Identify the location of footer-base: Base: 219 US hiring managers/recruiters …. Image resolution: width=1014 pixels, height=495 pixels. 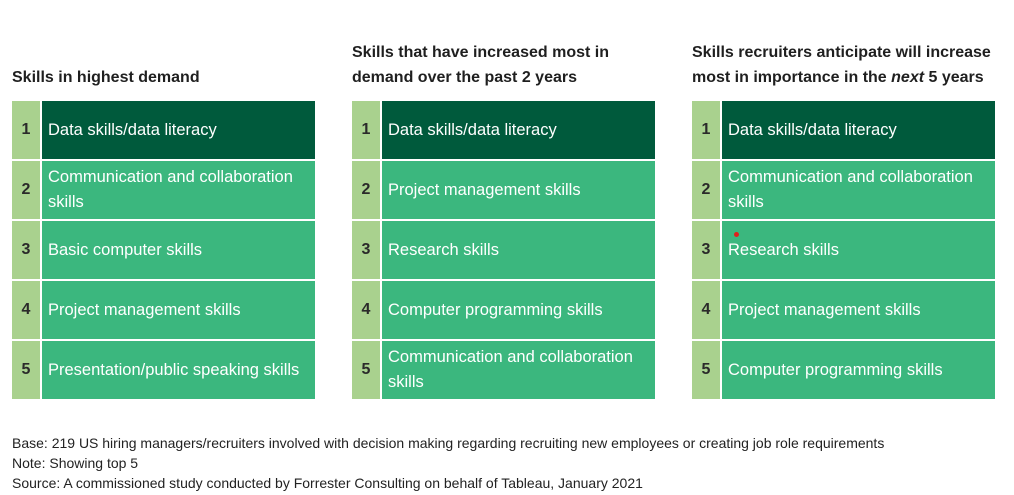
(448, 443).